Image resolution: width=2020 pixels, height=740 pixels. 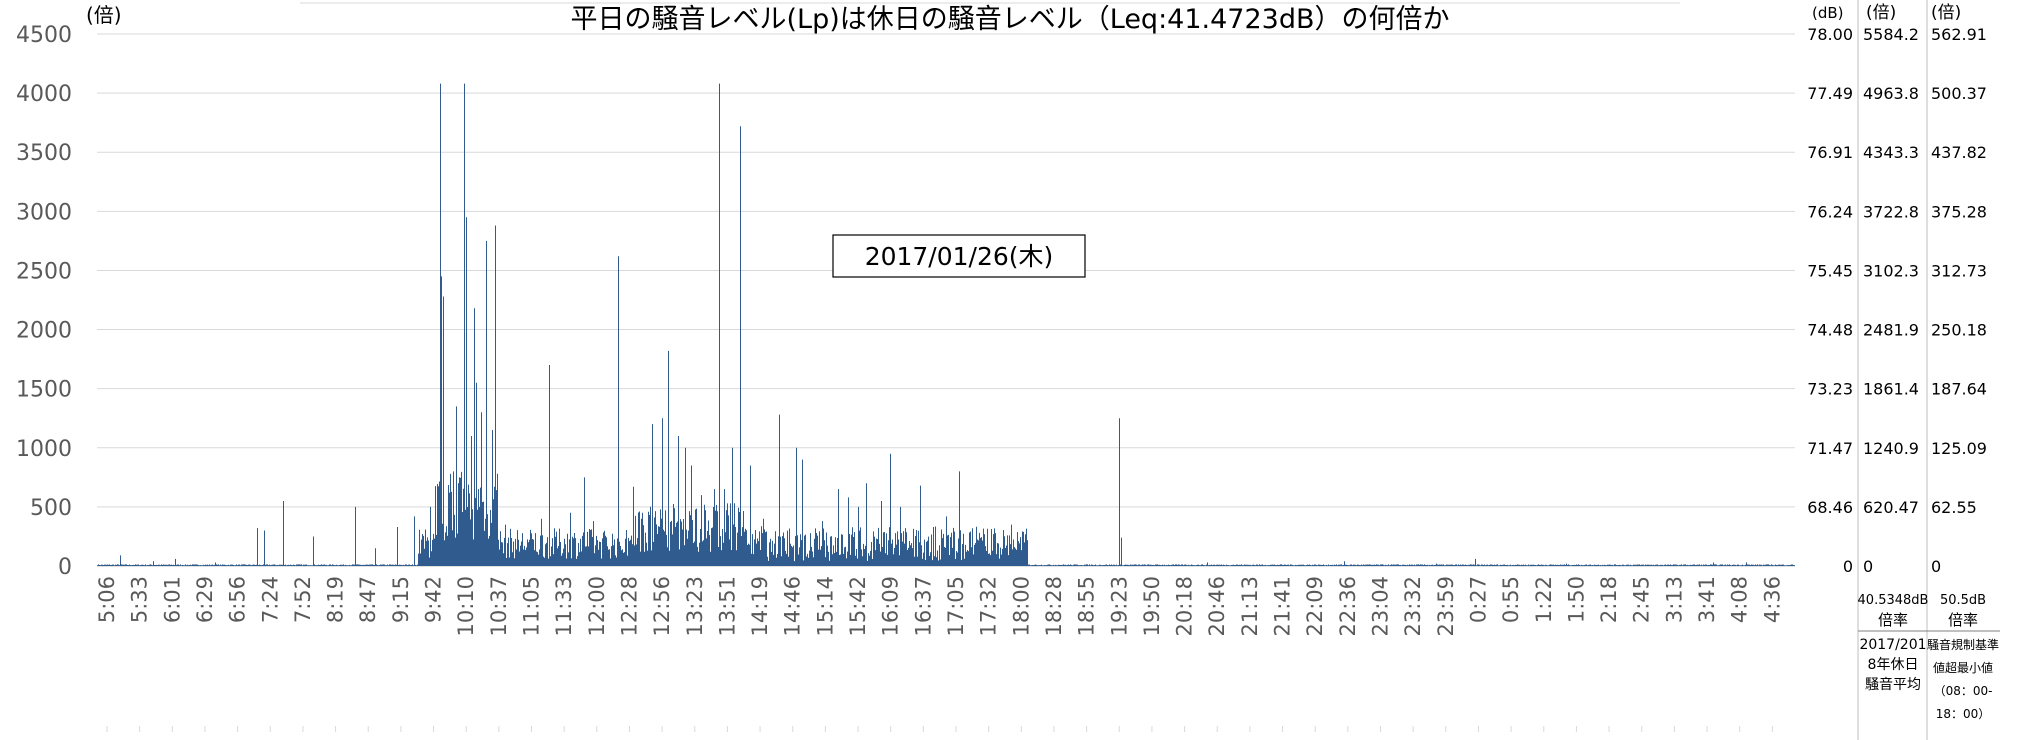 What do you see at coordinates (1891, 389) in the screenshot?
I see `right-axis-tick-label: 1861.4` at bounding box center [1891, 389].